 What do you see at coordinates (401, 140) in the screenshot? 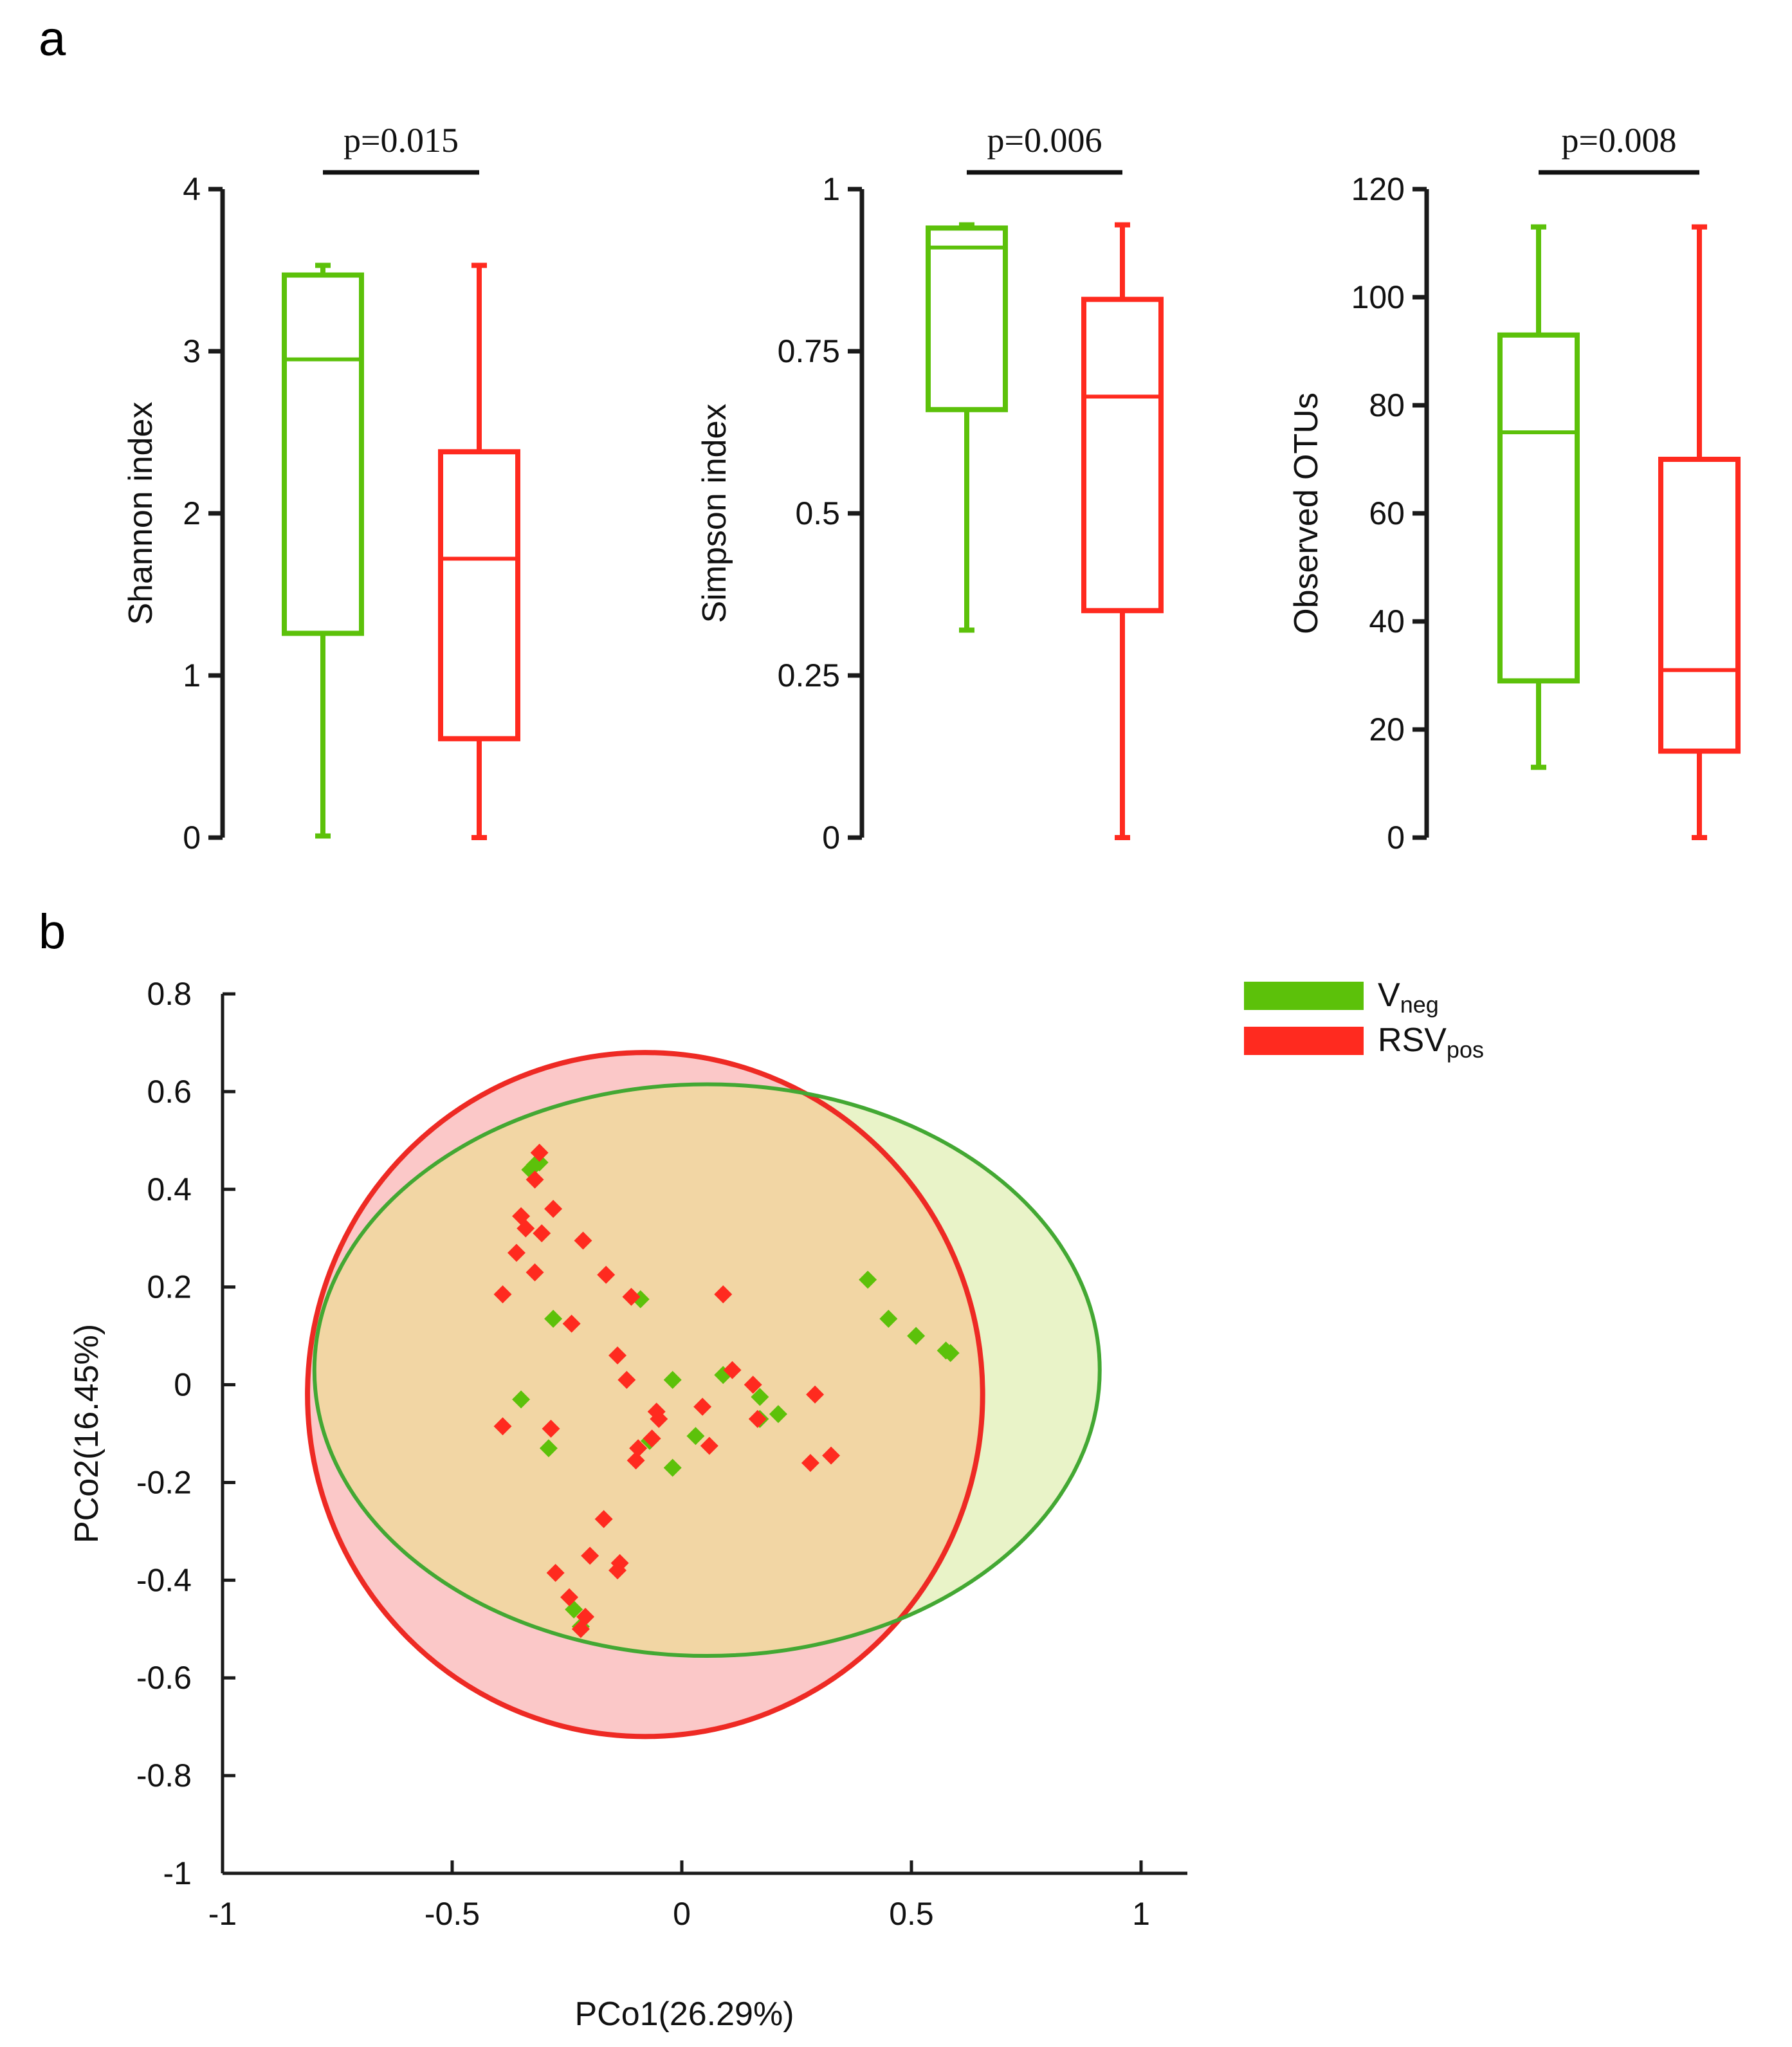
I see `p-value: p=0.015` at bounding box center [401, 140].